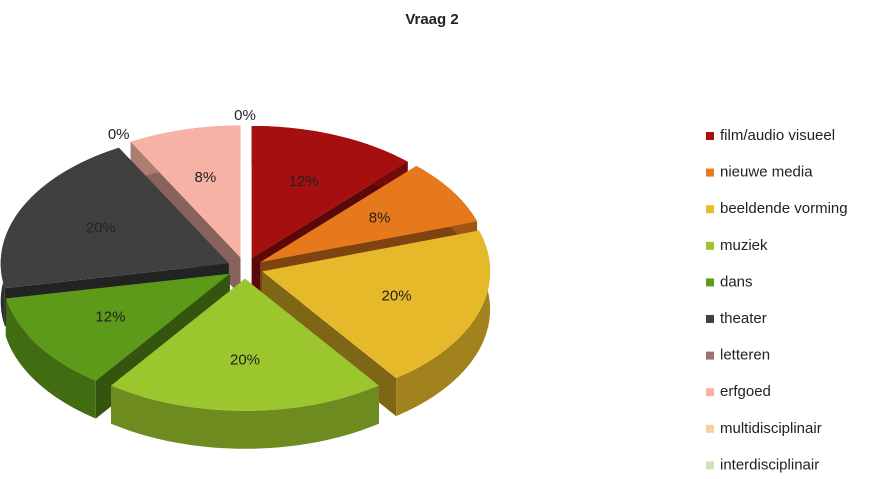  Describe the element at coordinates (771, 428) in the screenshot. I see `legend-label: multidisciplinair` at that location.